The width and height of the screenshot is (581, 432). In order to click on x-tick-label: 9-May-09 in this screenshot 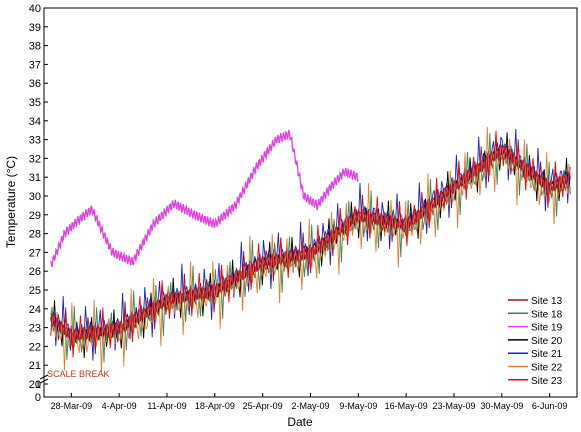, I will do `click(358, 406)`.